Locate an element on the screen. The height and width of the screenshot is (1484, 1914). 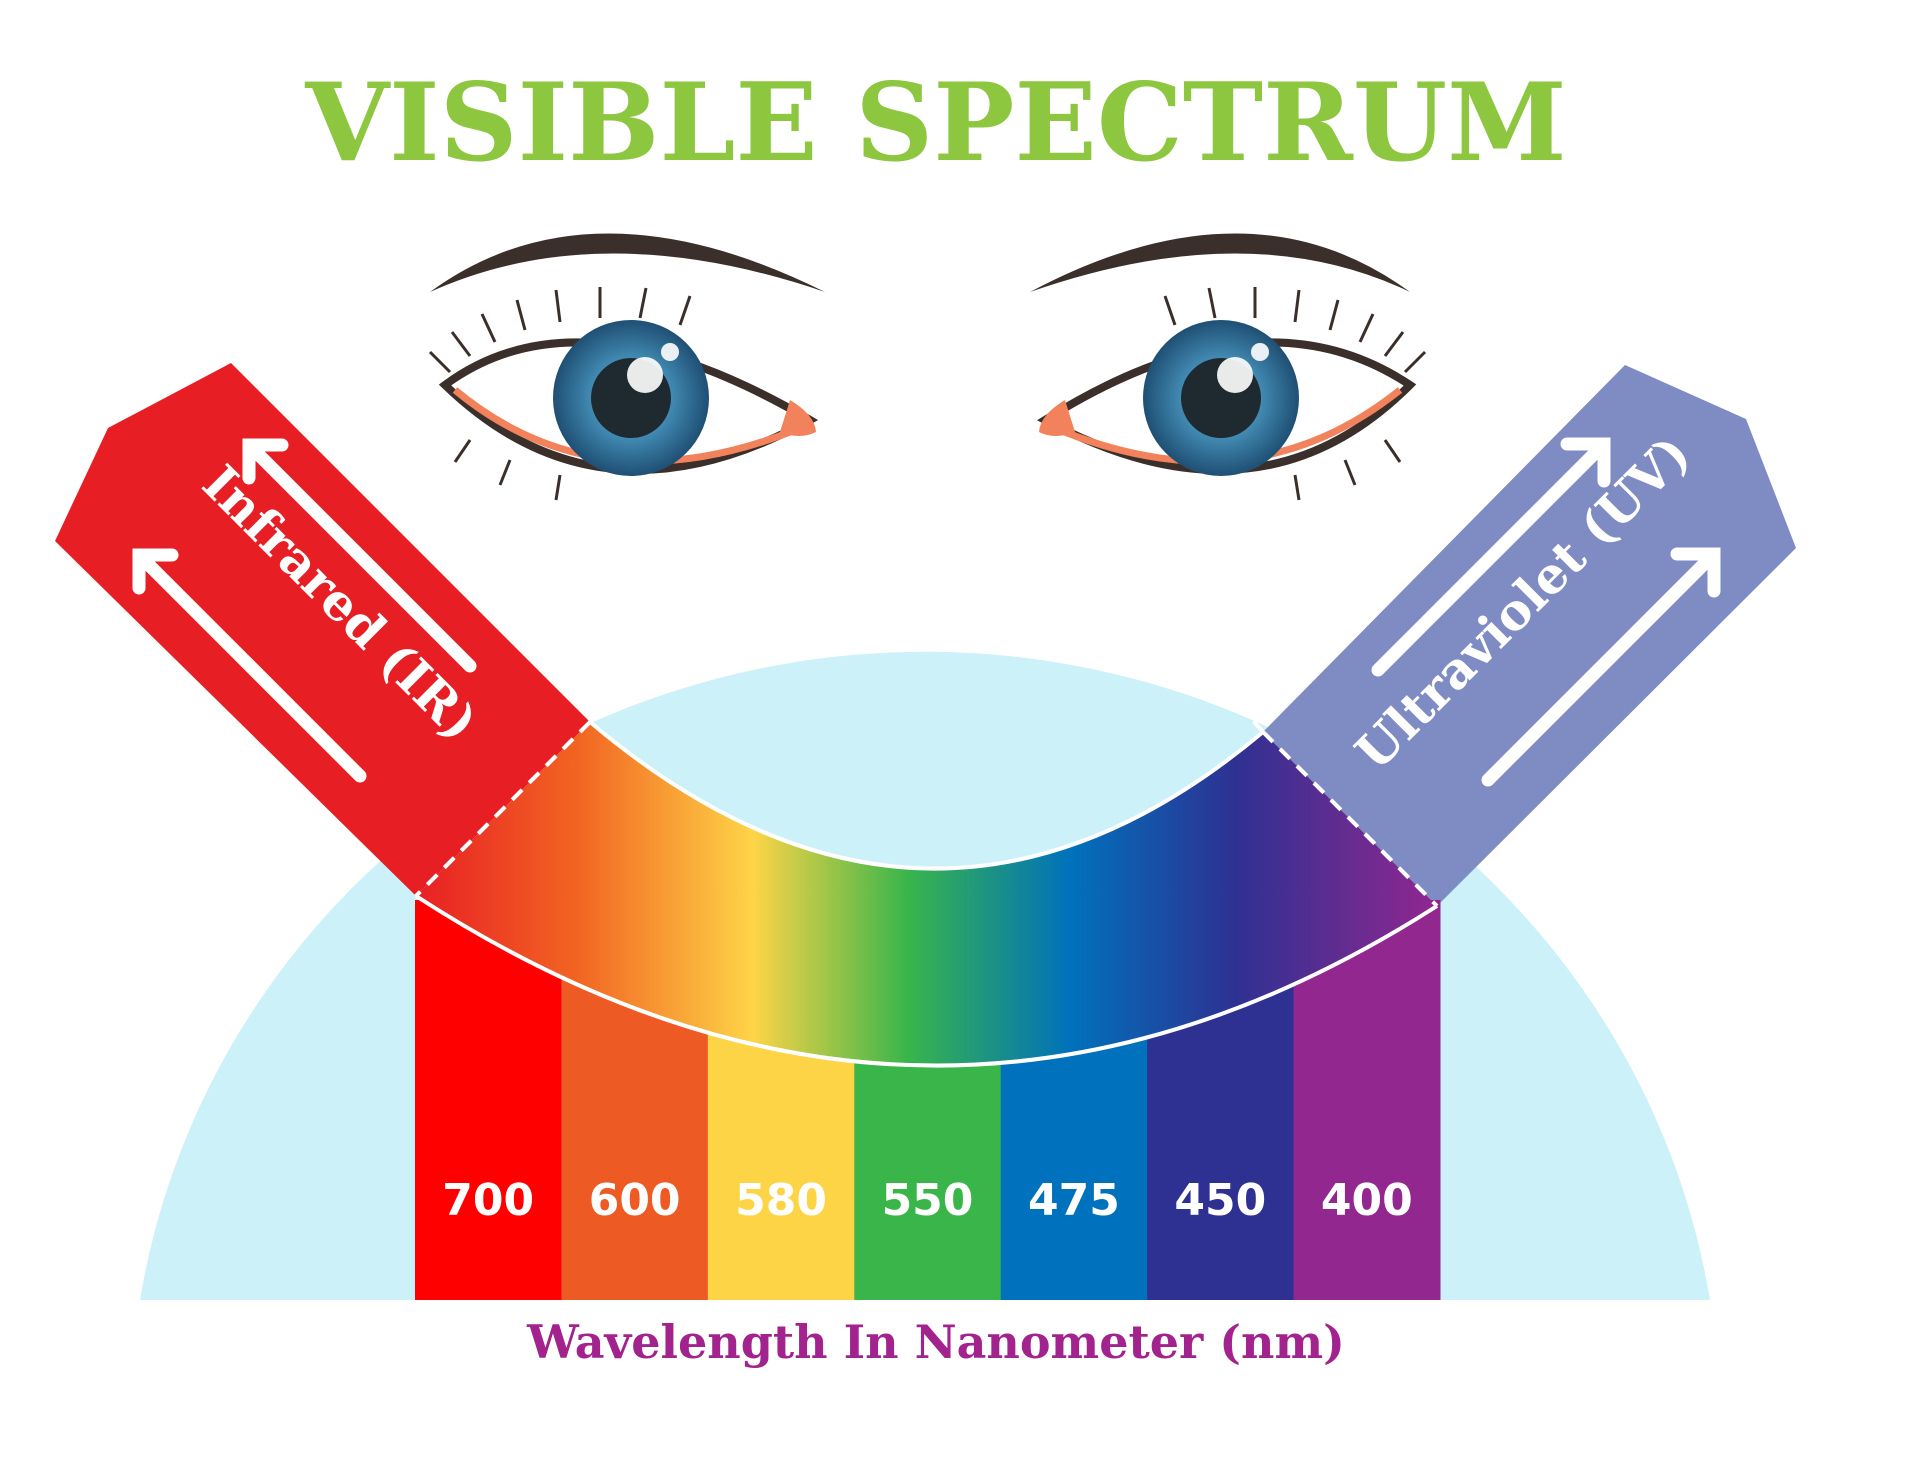
axis-label: Wavelength In Nanometer (nm) is located at coordinates (935, 1342).